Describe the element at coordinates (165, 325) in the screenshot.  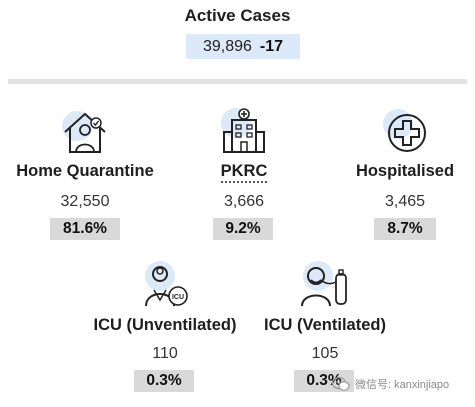
I see `icu-unventilated-label: ICU (Unventilated)` at that location.